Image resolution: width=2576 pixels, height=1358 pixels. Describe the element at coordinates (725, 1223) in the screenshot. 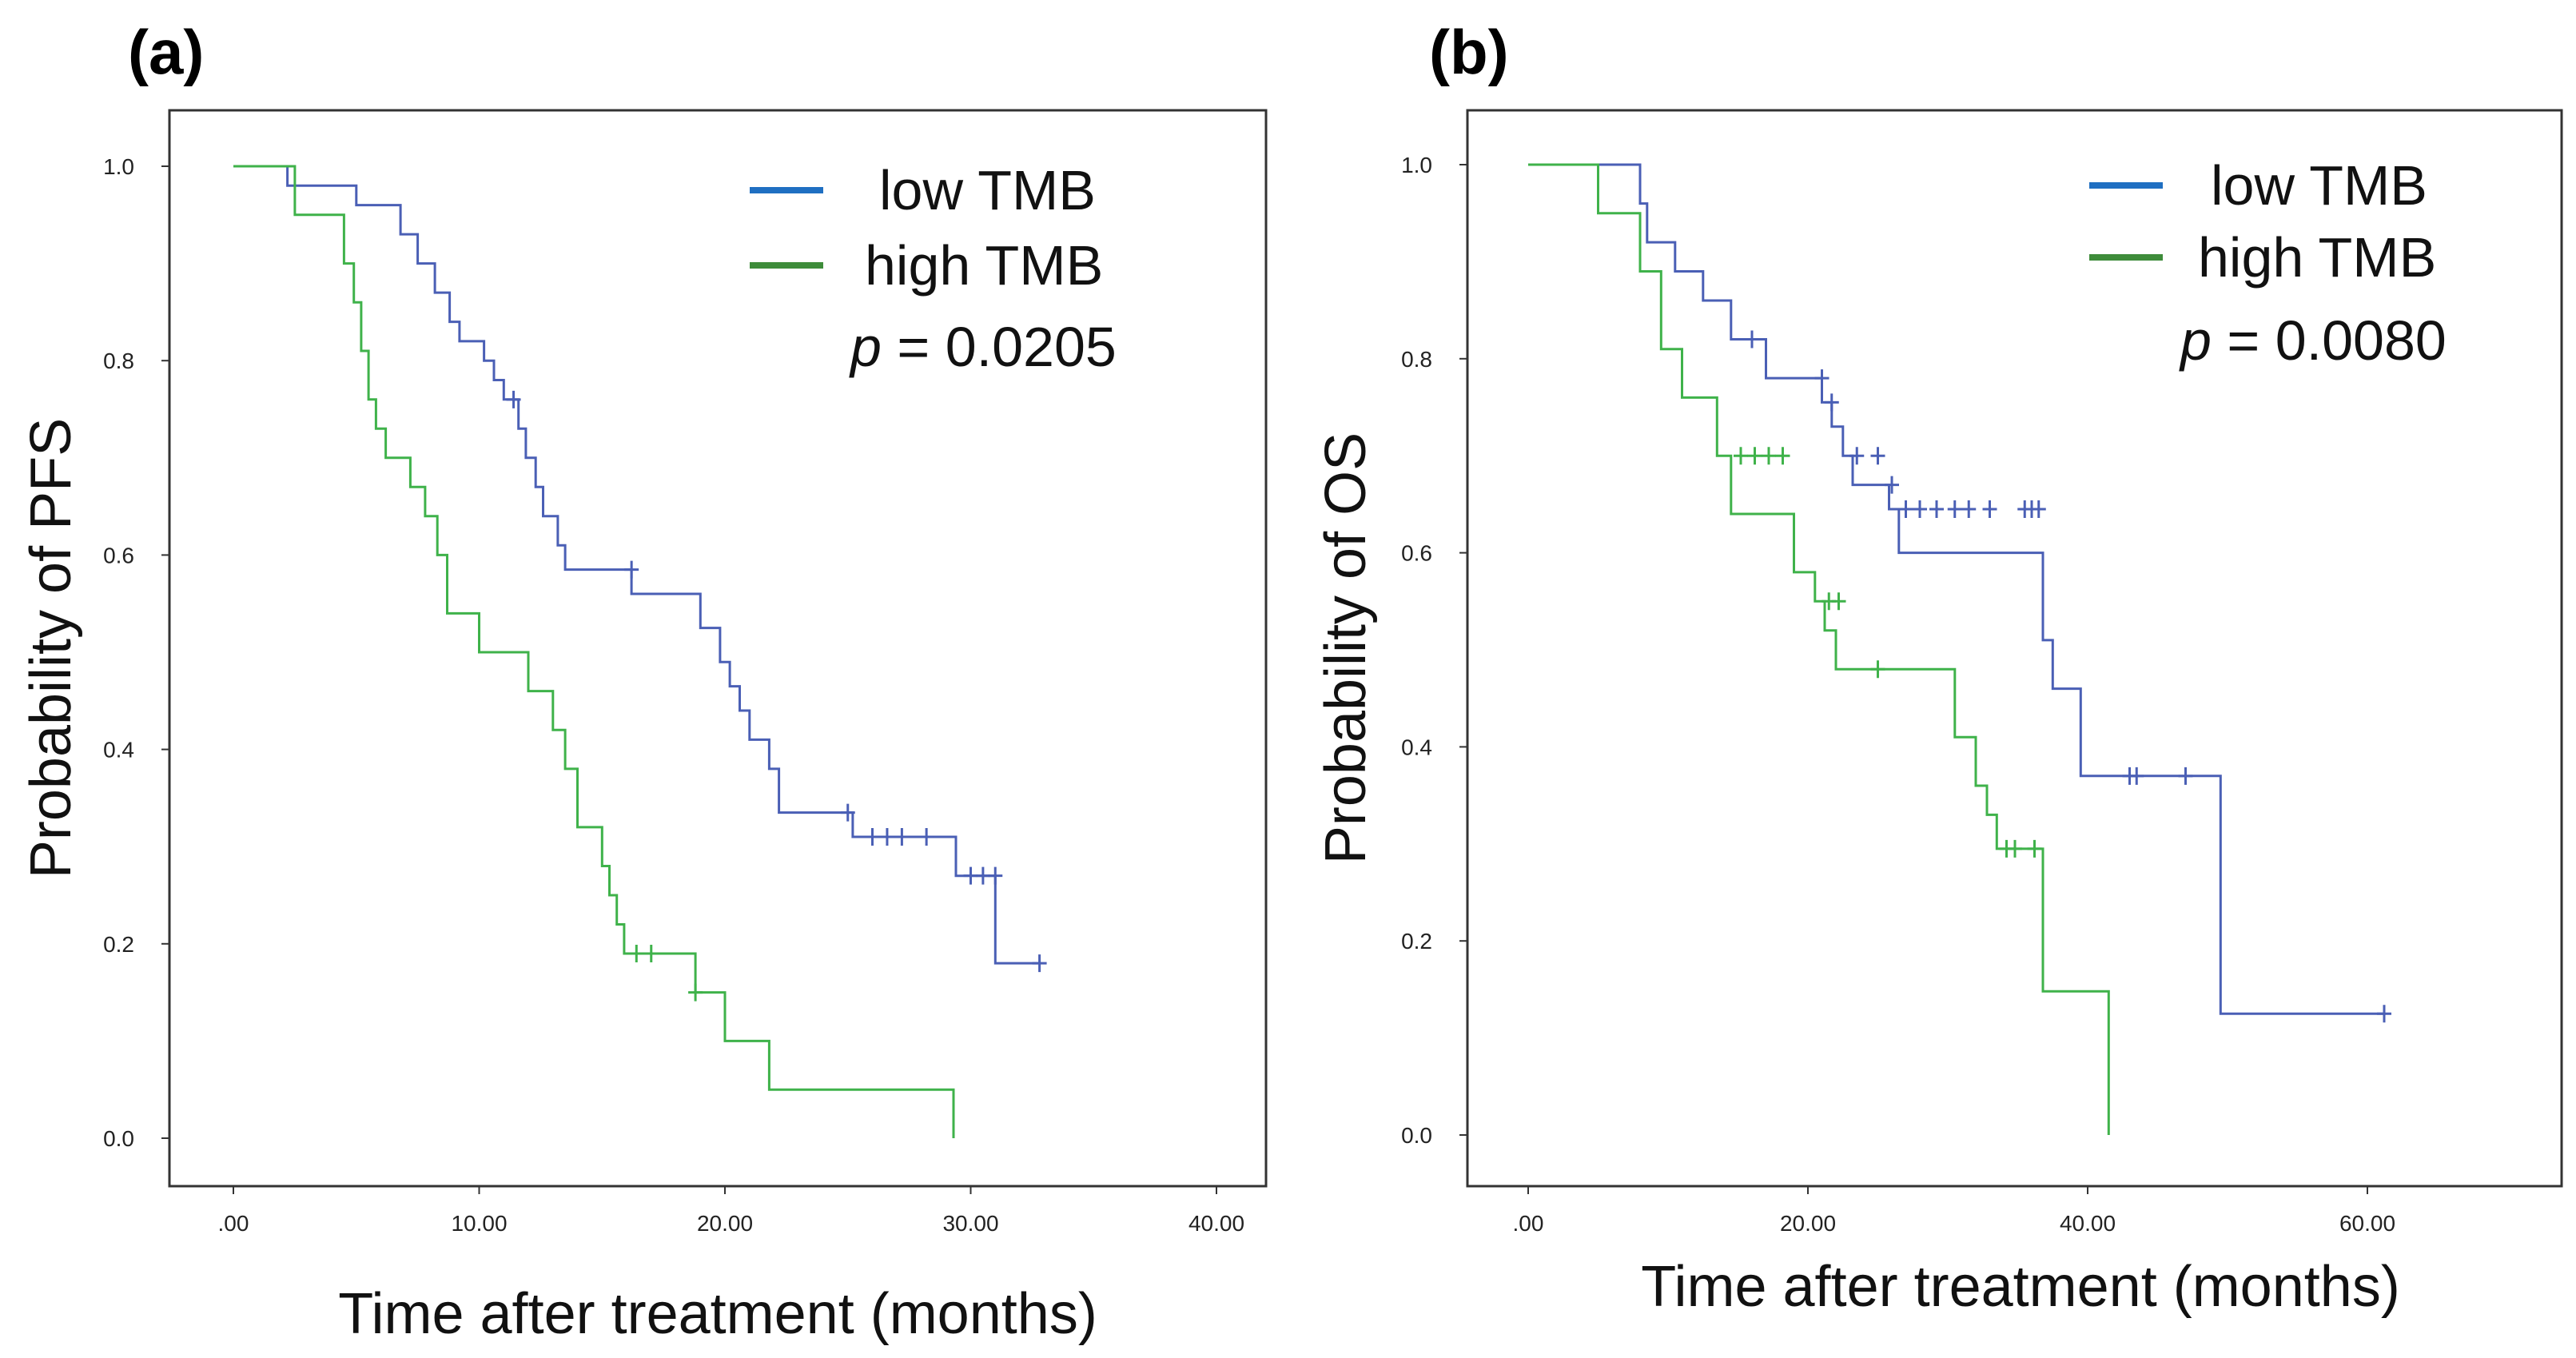

I see `x-tick-label-a-2: 20.00` at that location.